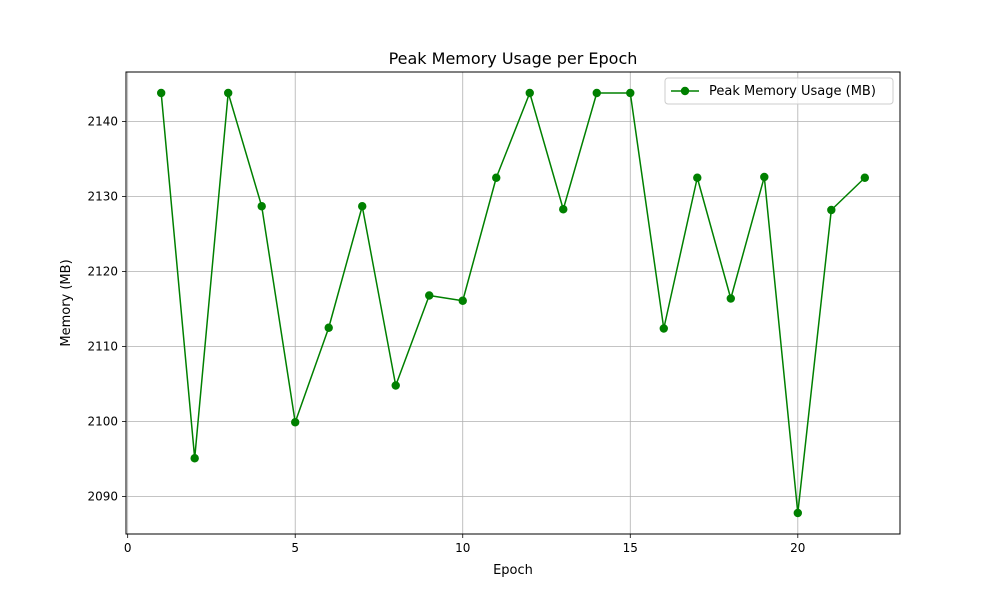 The width and height of the screenshot is (1000, 600). Describe the element at coordinates (102, 272) in the screenshot. I see `y-tick-label: 2120` at that location.